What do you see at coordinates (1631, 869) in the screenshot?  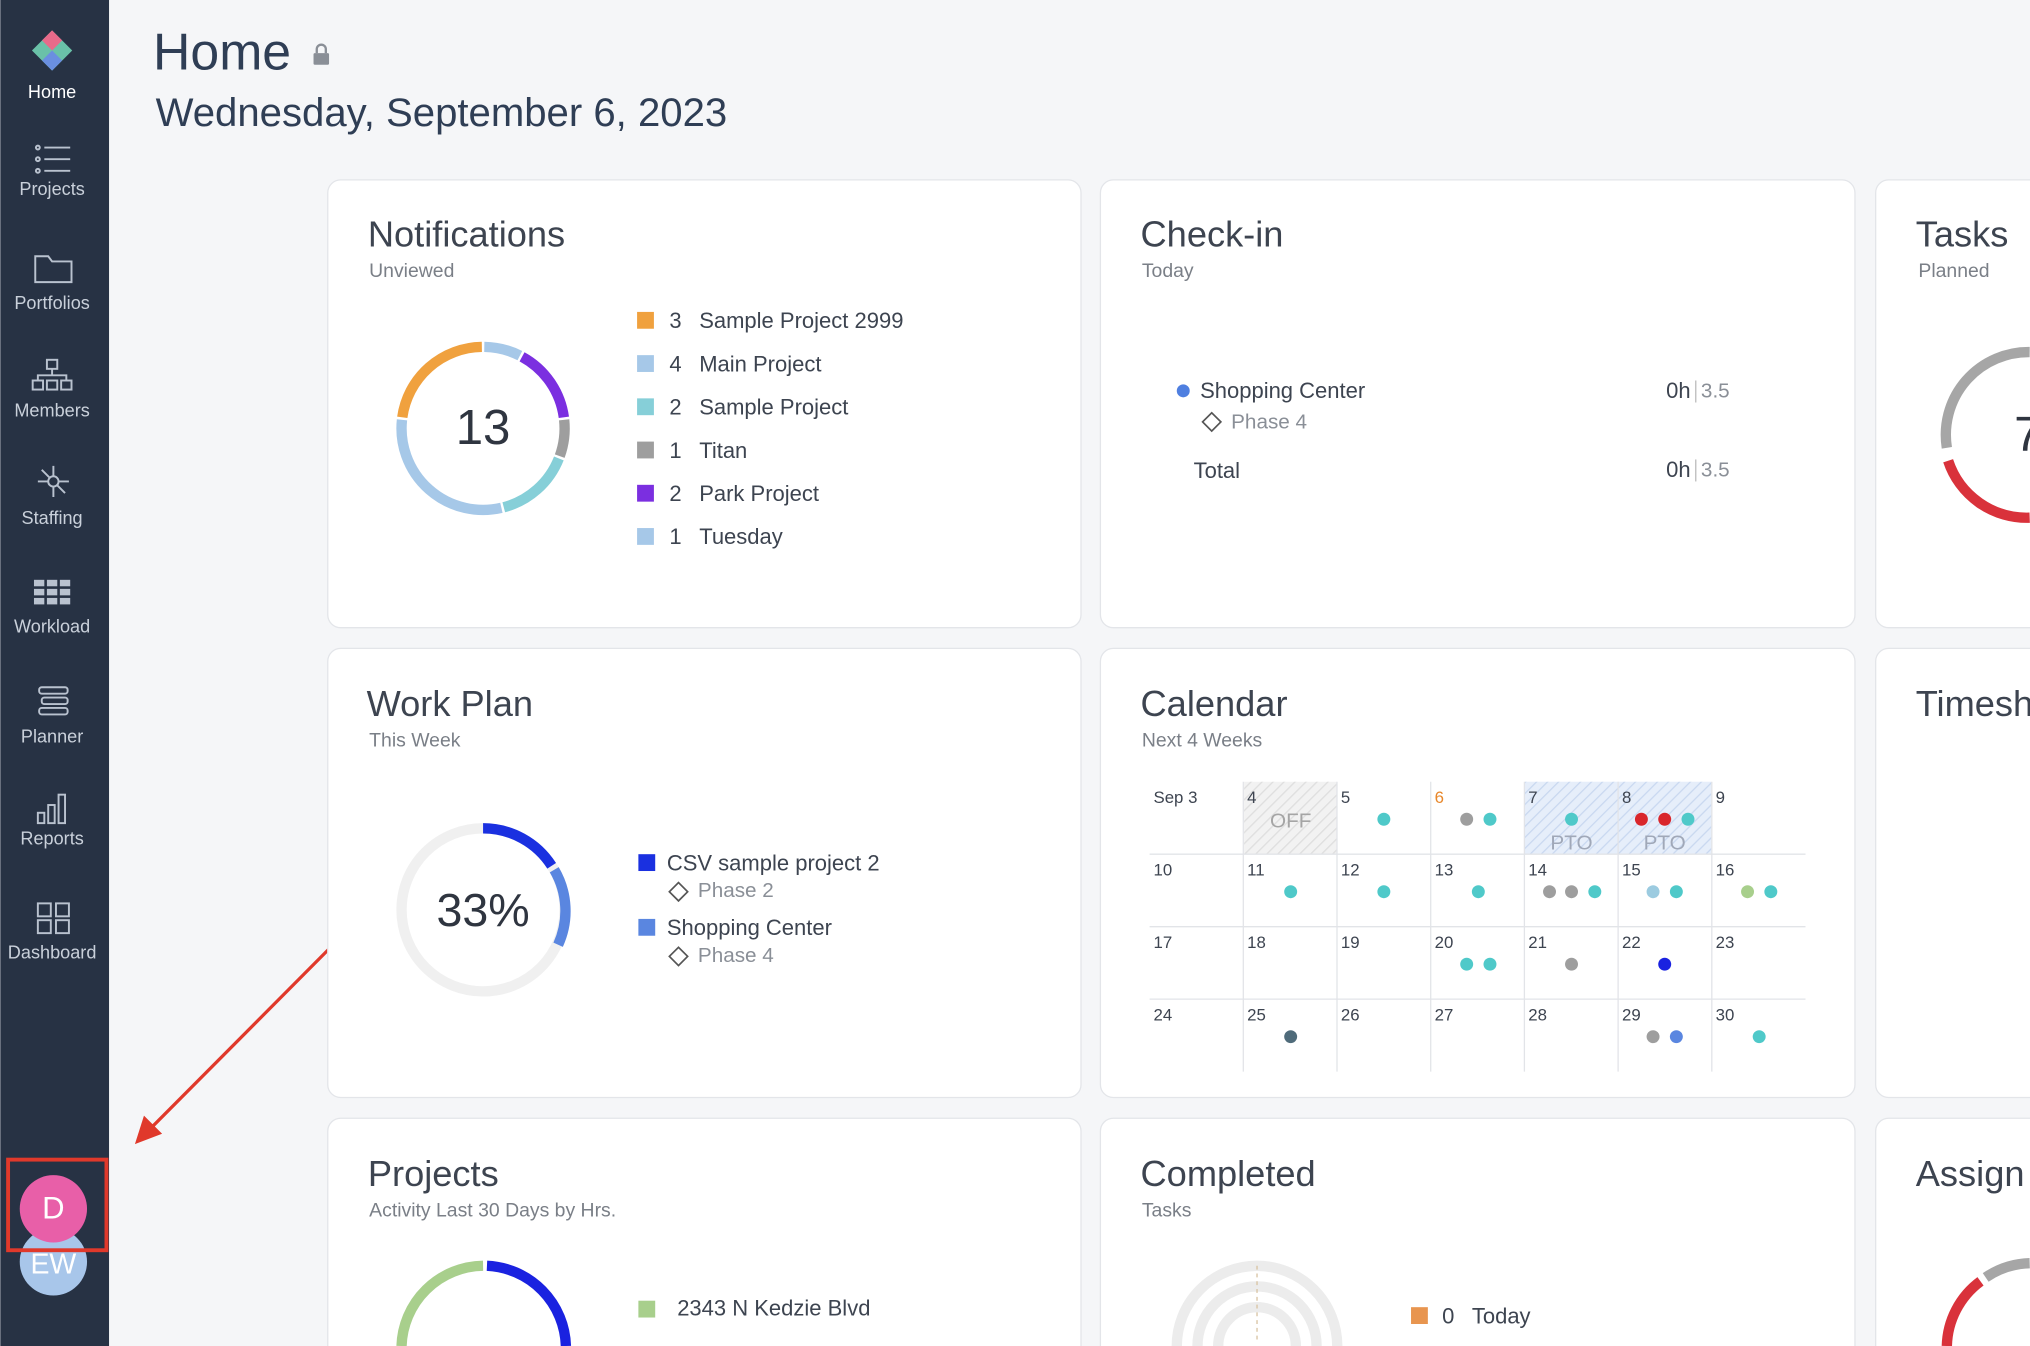 I see `calendar-date: 15` at bounding box center [1631, 869].